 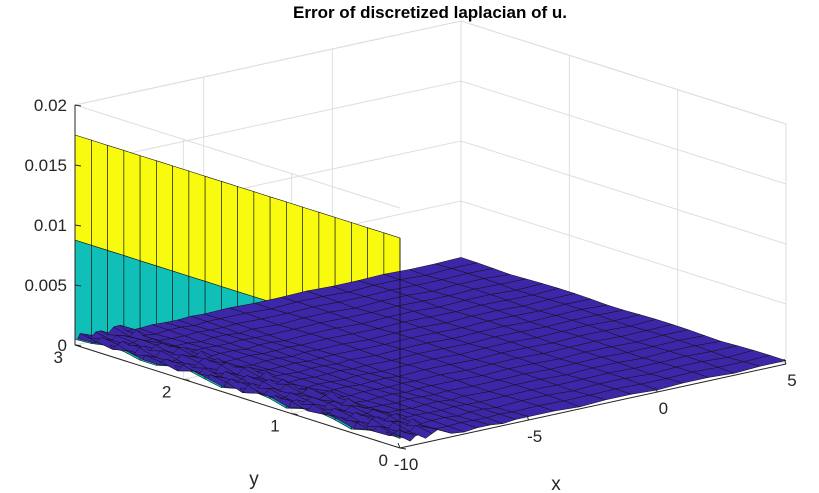 I want to click on z-tick-label: 0.015, so click(x=45, y=165).